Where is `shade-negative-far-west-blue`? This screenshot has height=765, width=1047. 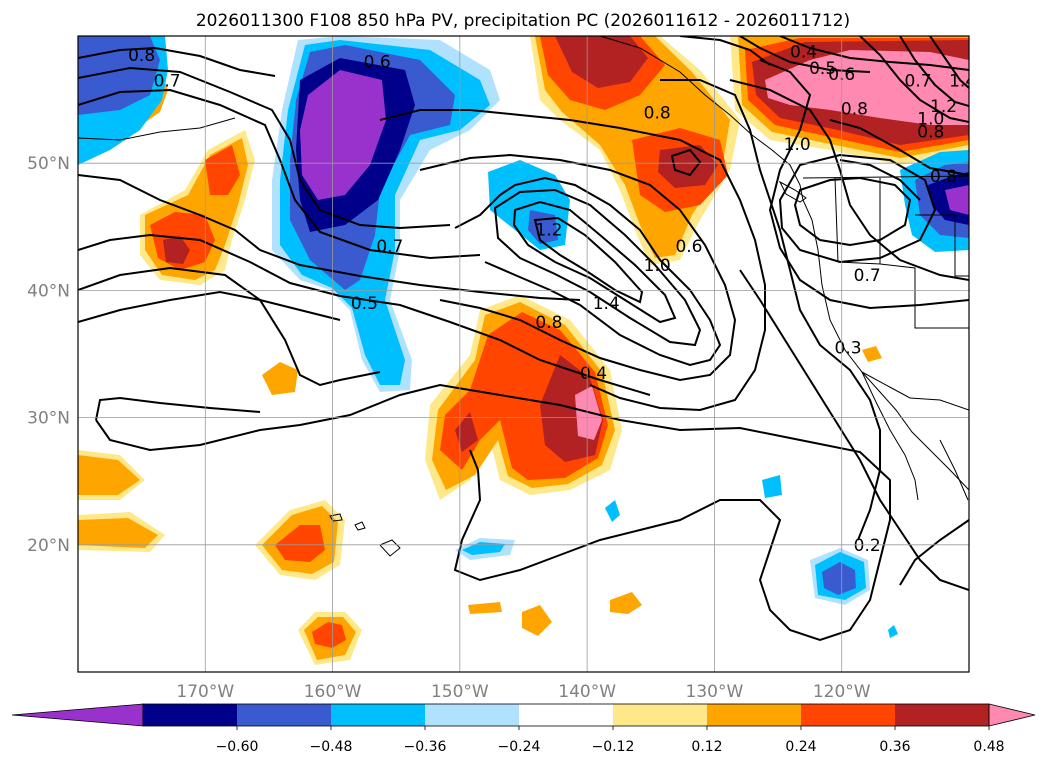
shade-negative-far-west-blue is located at coordinates (119, 75).